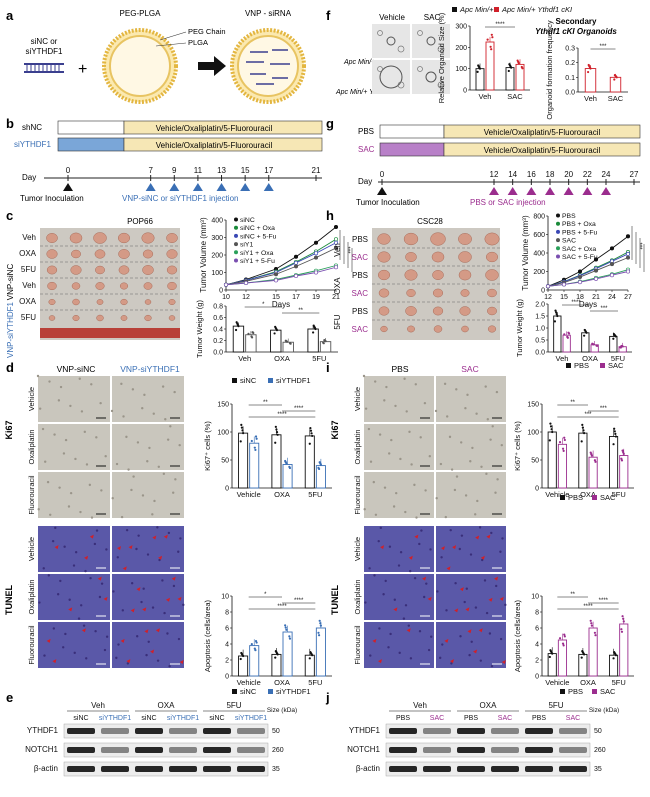  What do you see at coordinates (216, 718) in the screenshot?
I see `blot-lane-label: siNC` at bounding box center [216, 718].